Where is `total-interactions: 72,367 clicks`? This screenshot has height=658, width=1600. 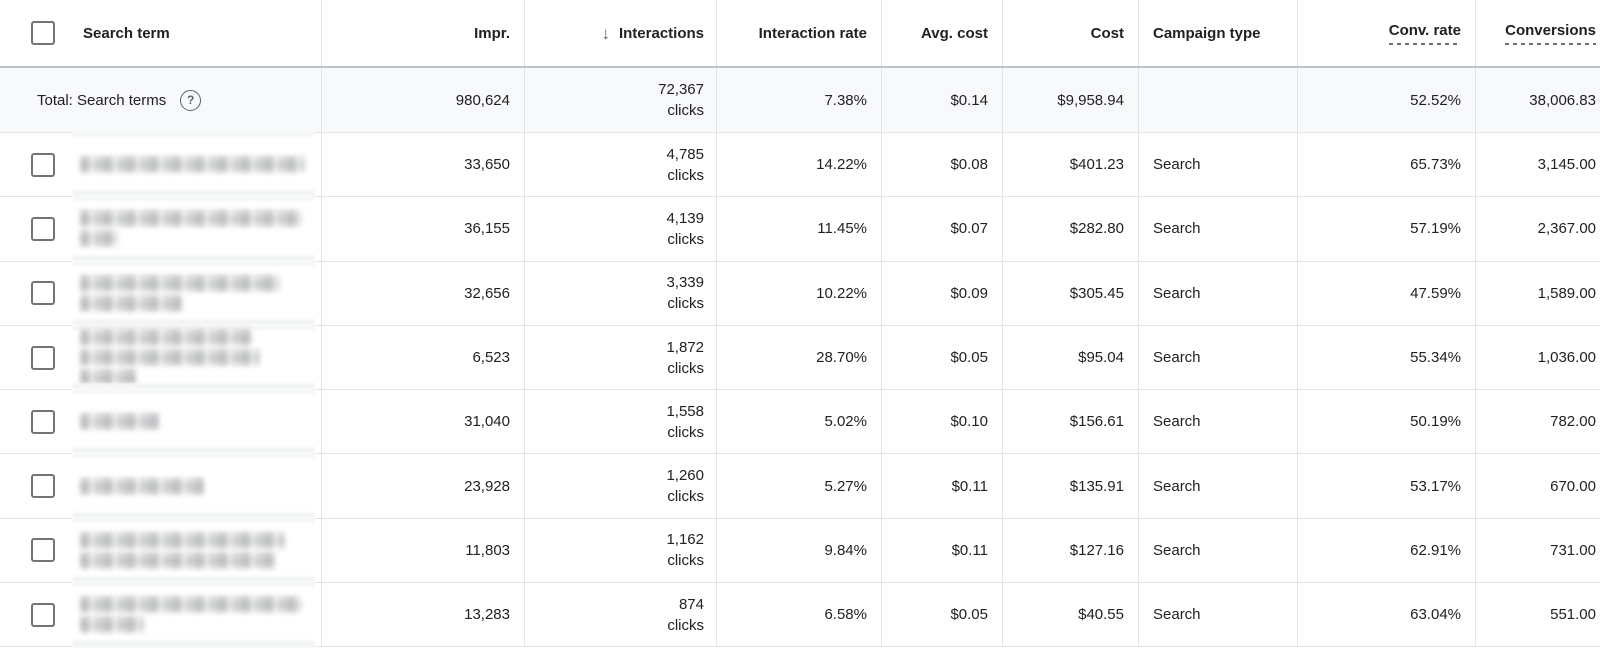 total-interactions: 72,367 clicks is located at coordinates (620, 100).